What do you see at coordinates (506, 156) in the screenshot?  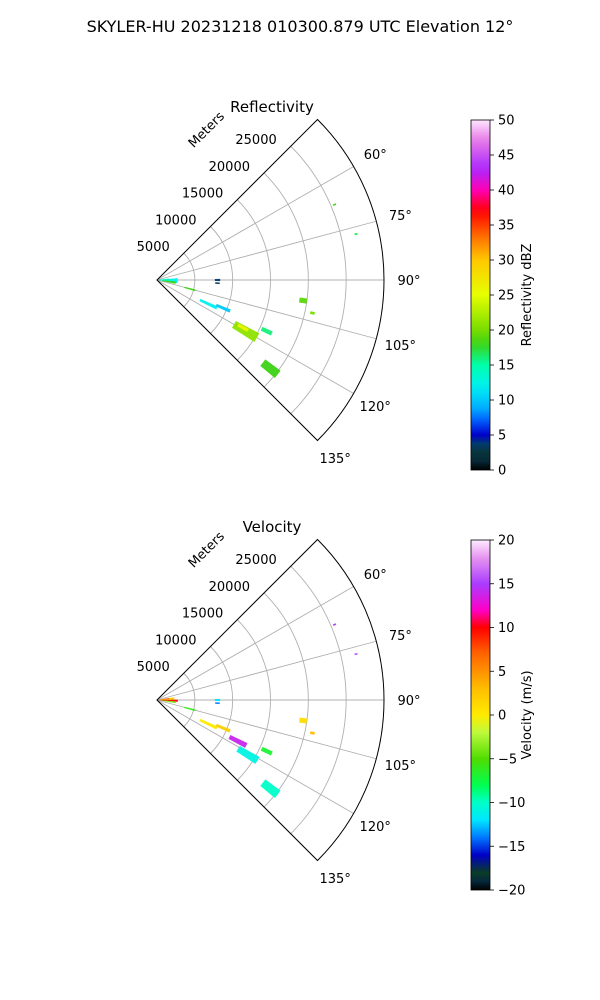 I see `colorbar-tick-label: 45` at bounding box center [506, 156].